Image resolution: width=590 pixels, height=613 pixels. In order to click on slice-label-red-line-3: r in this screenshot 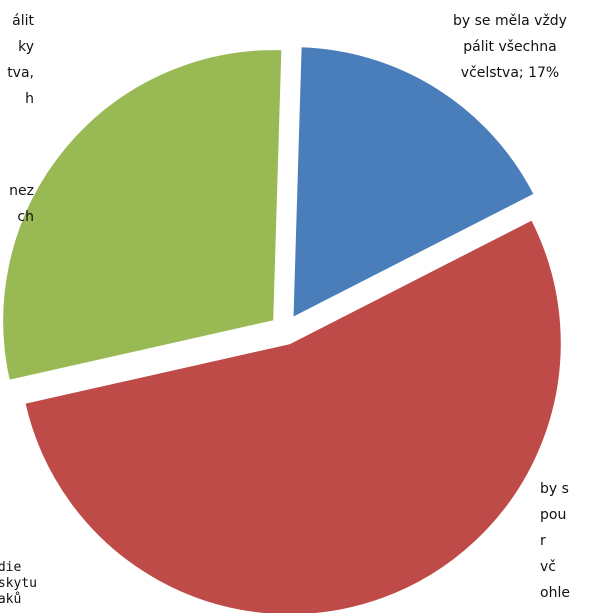, I will do `click(543, 541)`.